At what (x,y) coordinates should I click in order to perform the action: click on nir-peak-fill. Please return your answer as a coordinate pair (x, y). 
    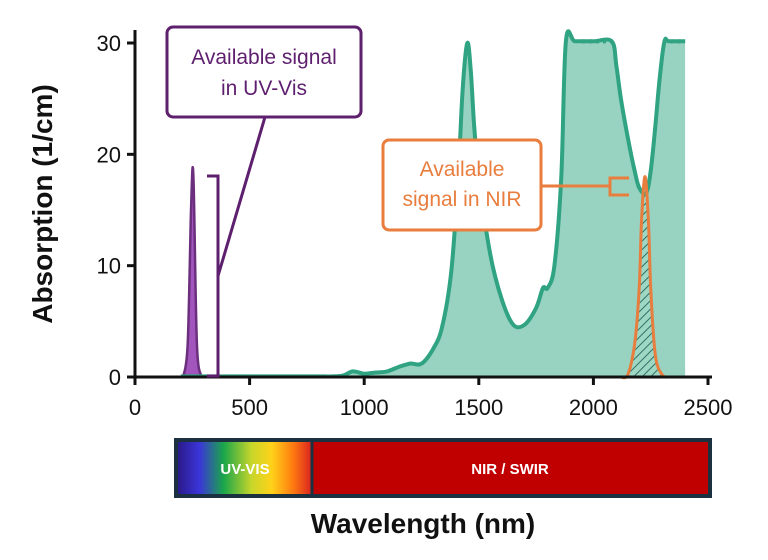
    Looking at the image, I should click on (644, 277).